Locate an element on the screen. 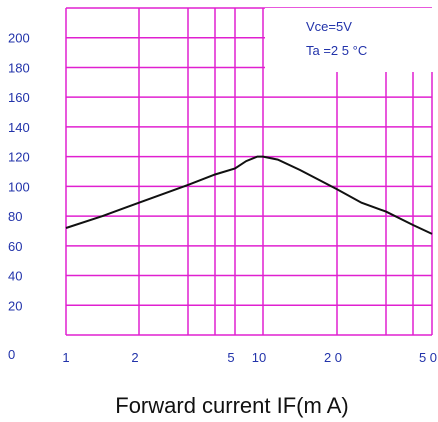  y-tick-label: 140 is located at coordinates (19, 127).